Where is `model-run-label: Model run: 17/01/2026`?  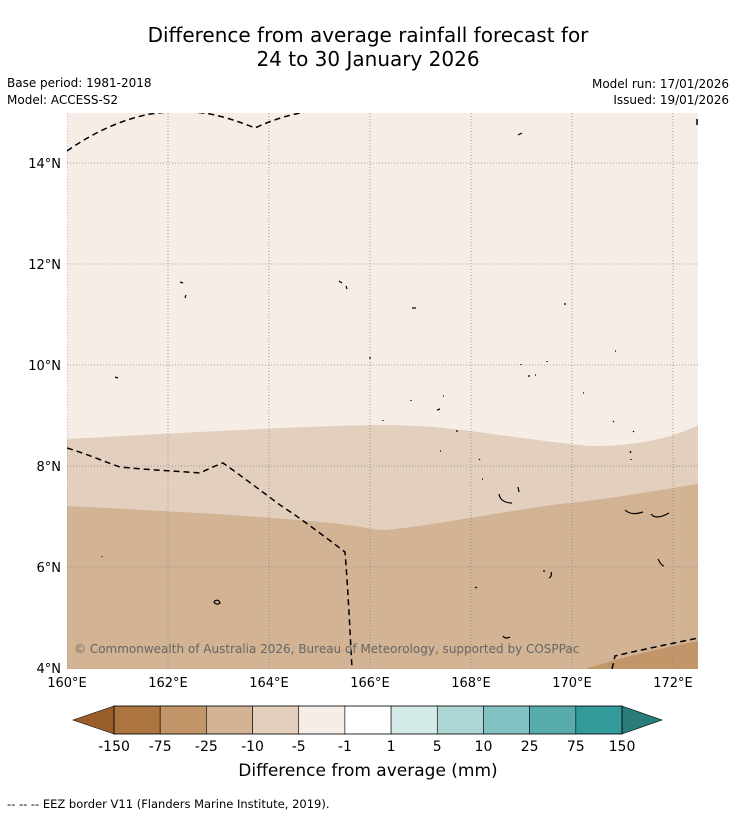
model-run-label: Model run: 17/01/2026 is located at coordinates (660, 84).